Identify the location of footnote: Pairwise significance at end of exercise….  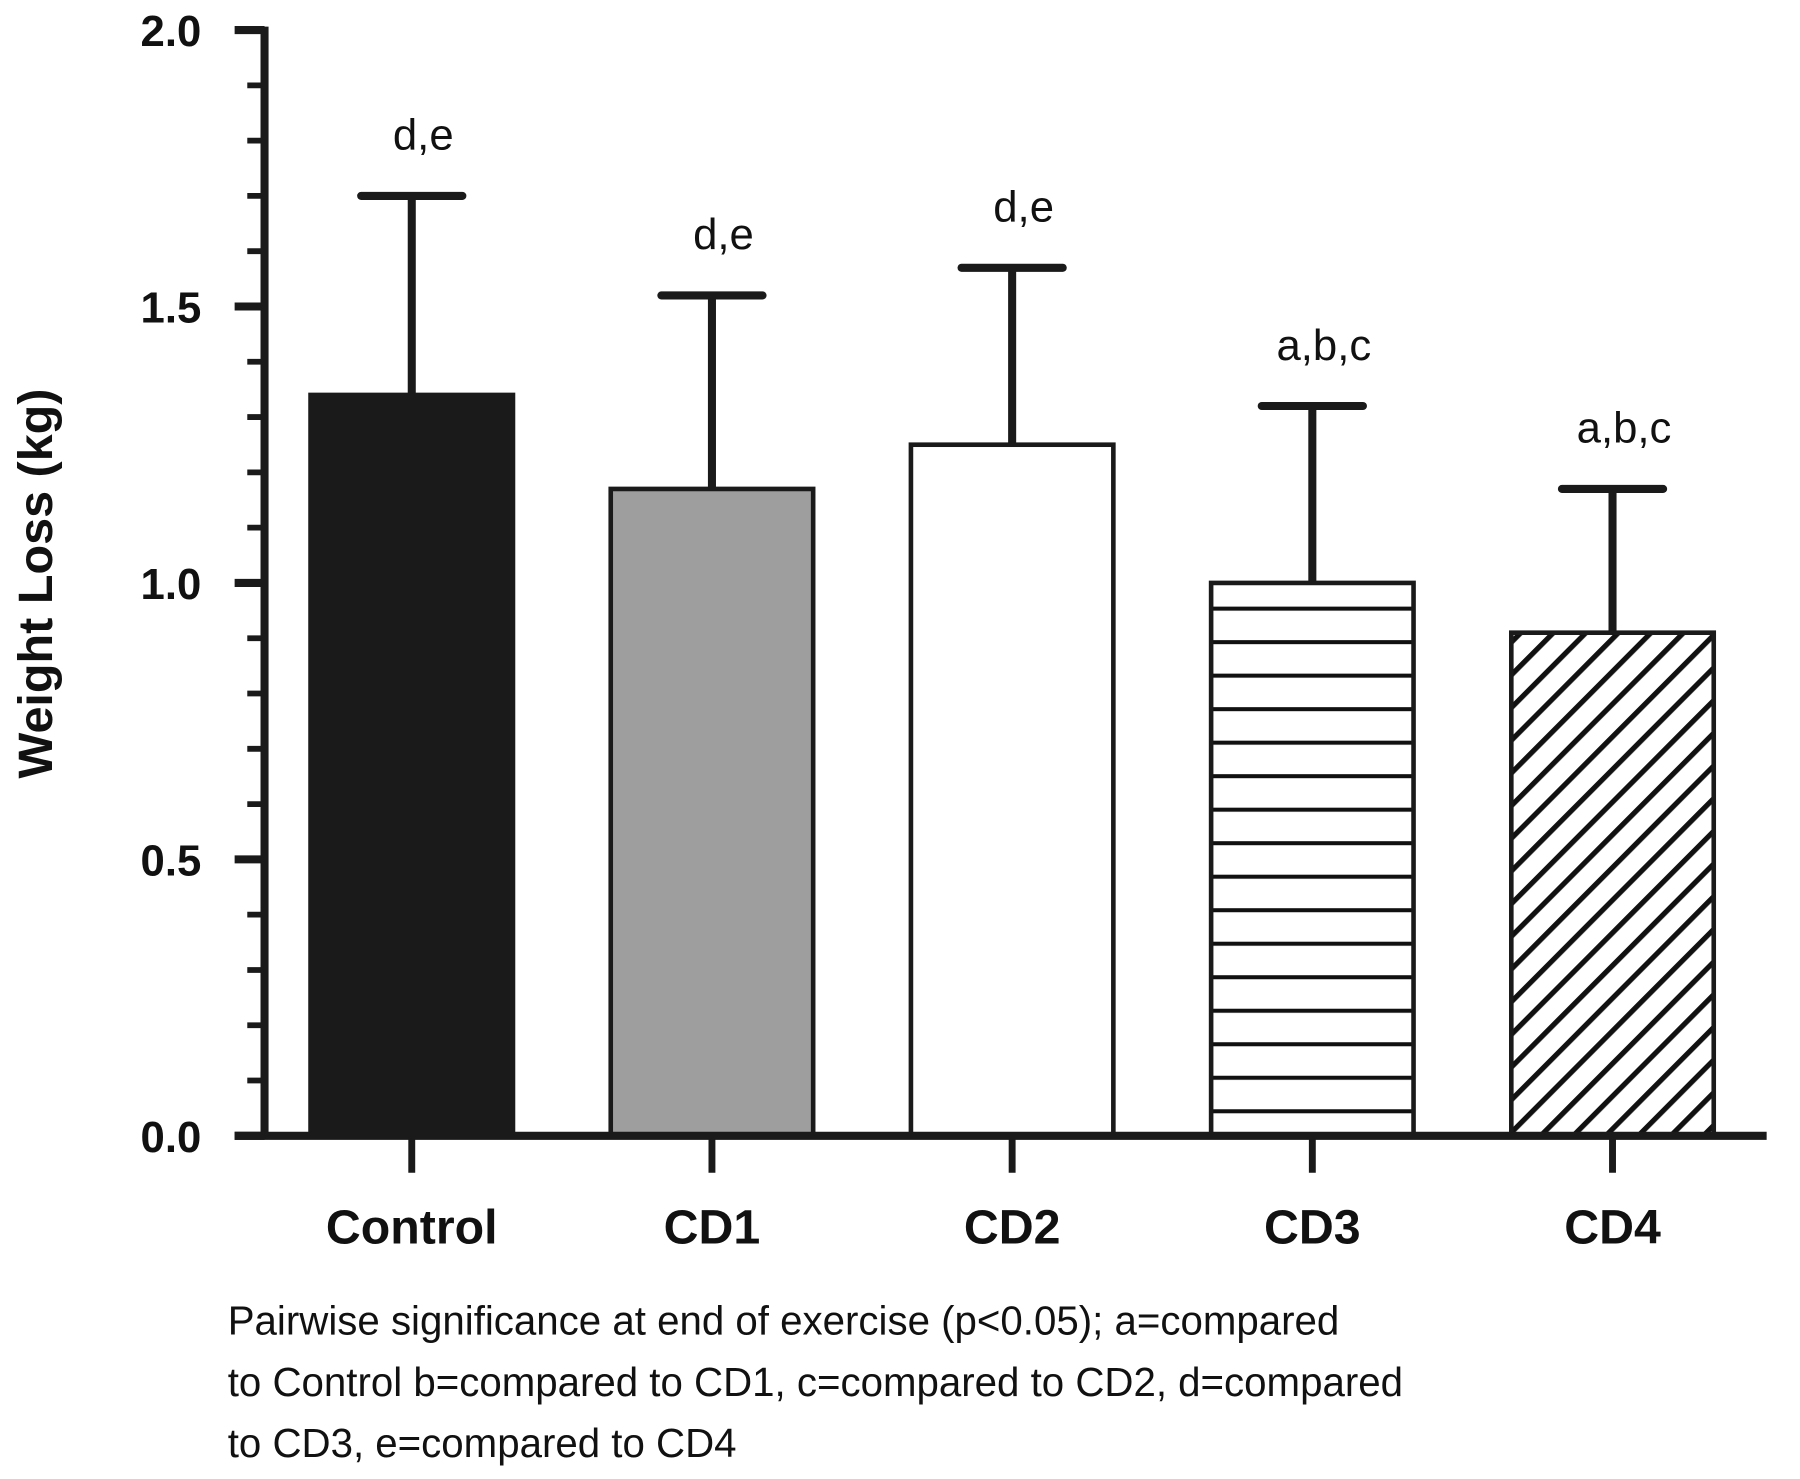
(815, 1381).